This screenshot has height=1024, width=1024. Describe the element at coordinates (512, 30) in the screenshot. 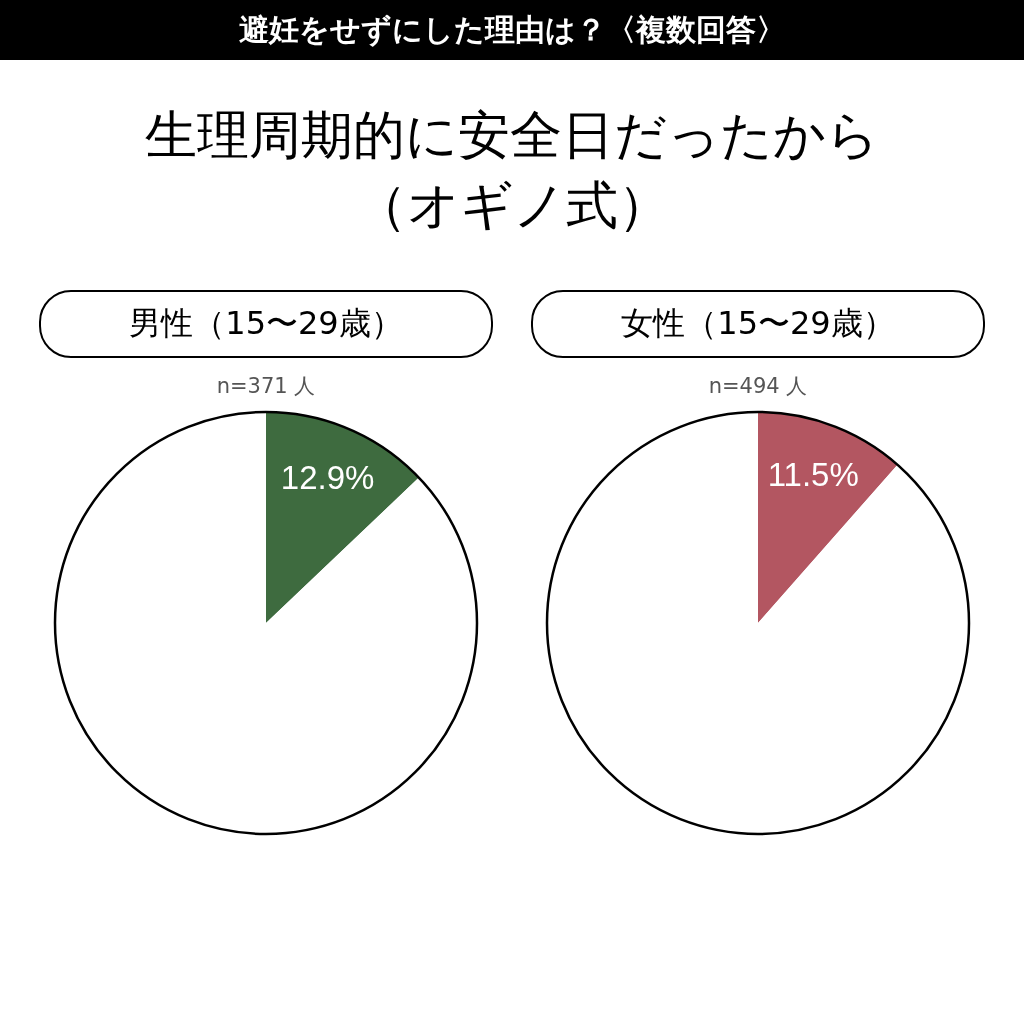

I see `text: 避妊をせずにした理由は？〈複数回答〉` at that location.